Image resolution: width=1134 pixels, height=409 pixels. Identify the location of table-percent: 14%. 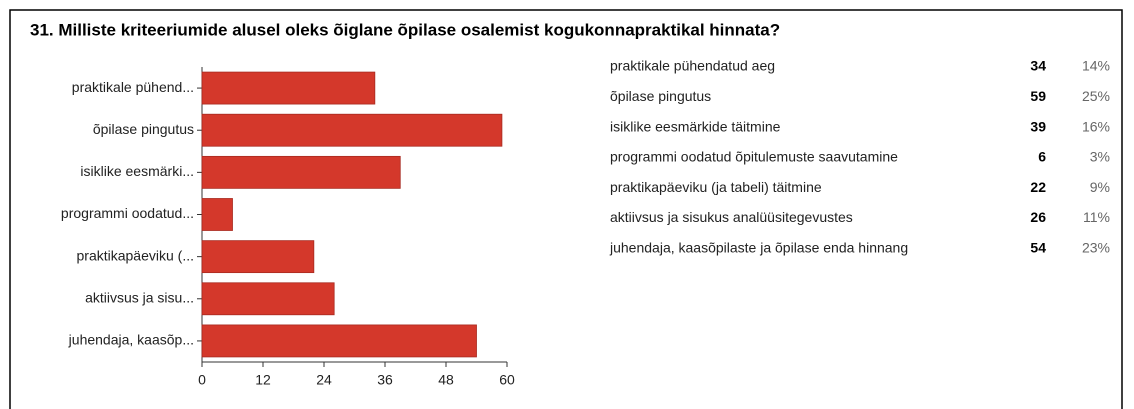
(1096, 66).